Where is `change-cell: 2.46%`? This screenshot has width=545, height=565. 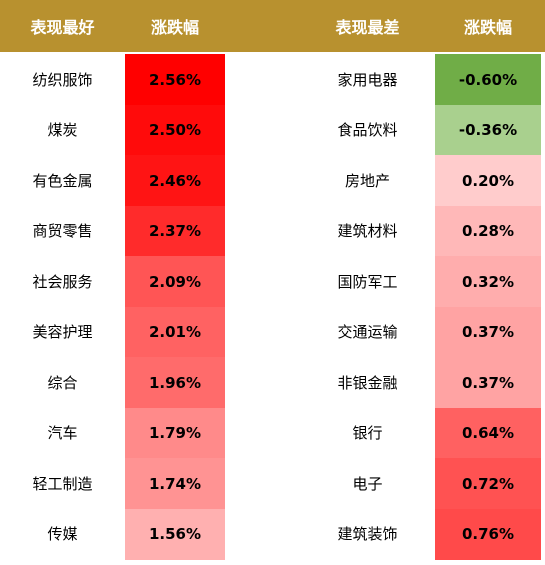 change-cell: 2.46% is located at coordinates (175, 180).